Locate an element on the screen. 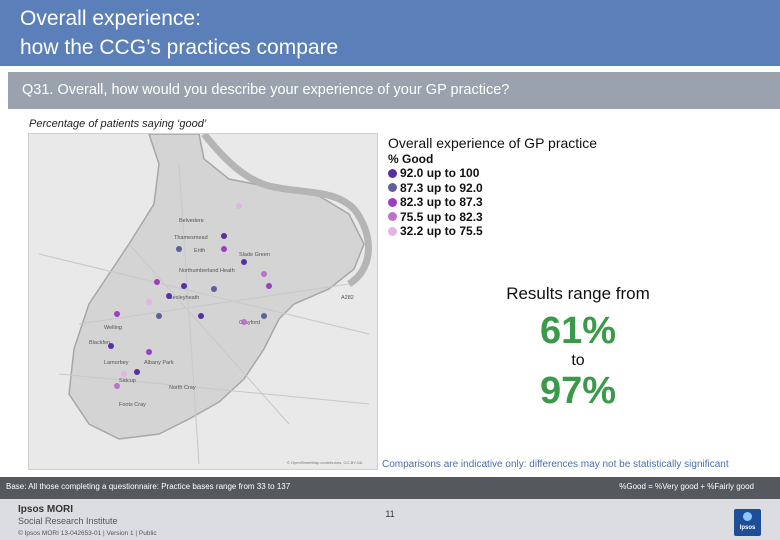 The width and height of the screenshot is (780, 540). map-subtitle: Percentage of patients saying ‘good’ is located at coordinates (118, 124).